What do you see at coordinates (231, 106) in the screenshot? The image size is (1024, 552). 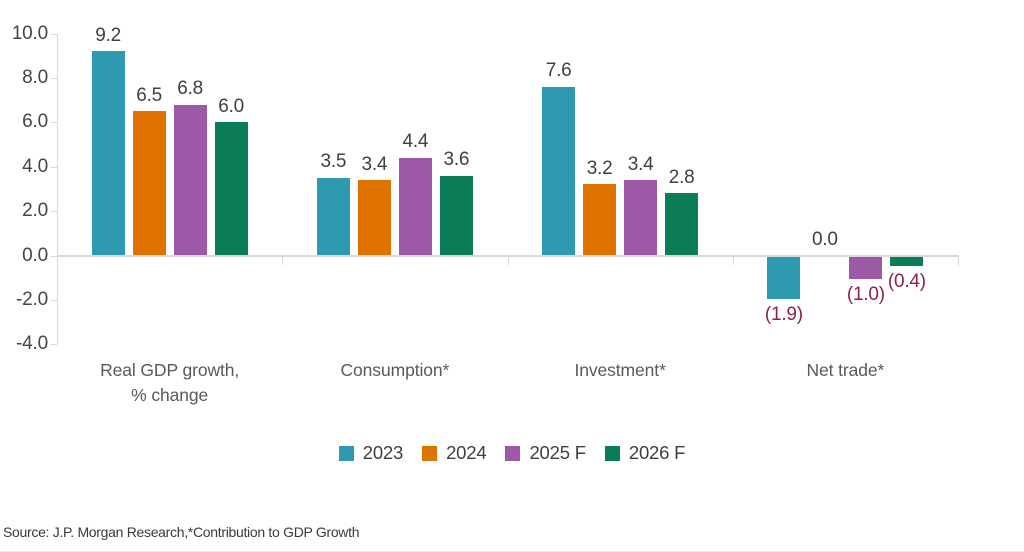 I see `bar-value-label-2026-f-real-gdp-growth: 6.0` at bounding box center [231, 106].